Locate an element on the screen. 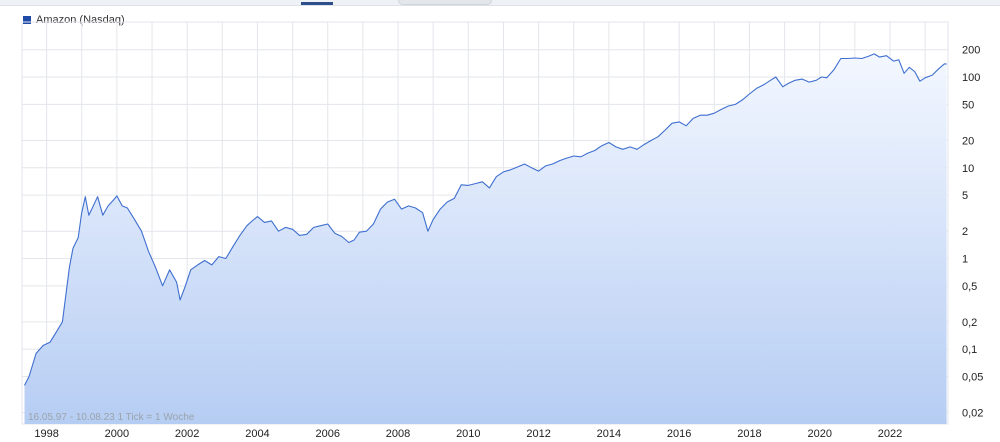  x-tick-label: 2012 is located at coordinates (538, 434).